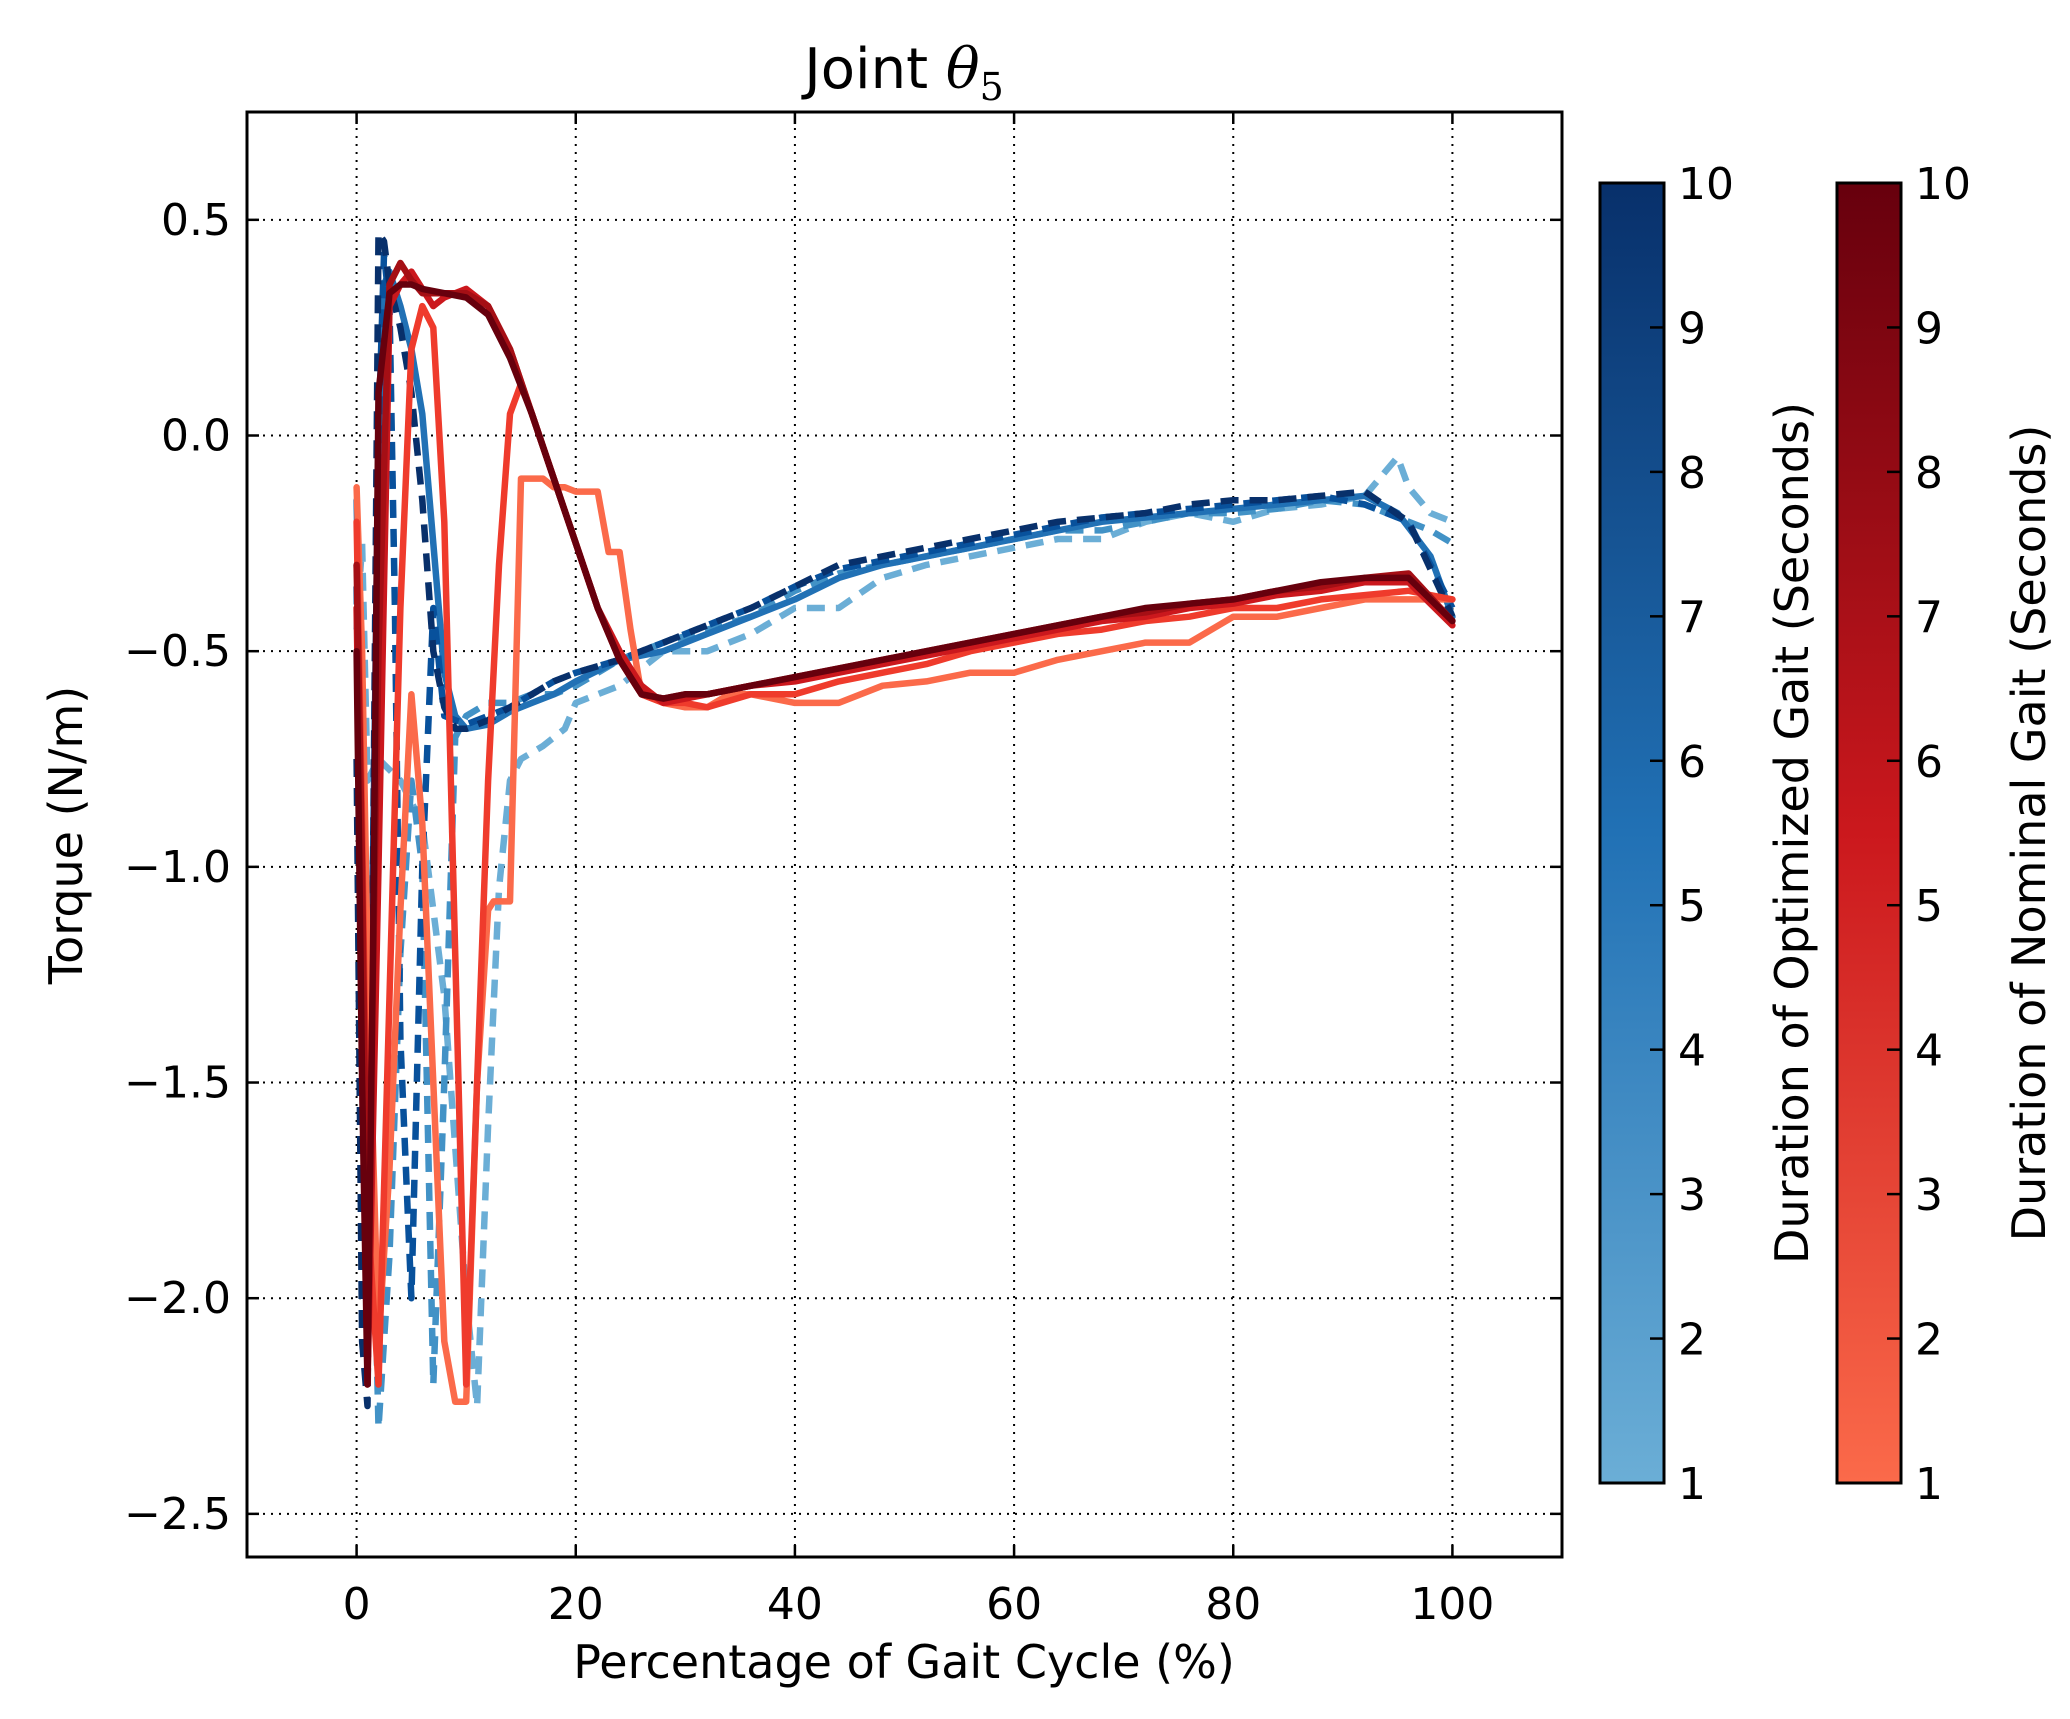 The image size is (2070, 1719). What do you see at coordinates (177, 1083) in the screenshot?
I see `y-tick-label: −1.5` at bounding box center [177, 1083].